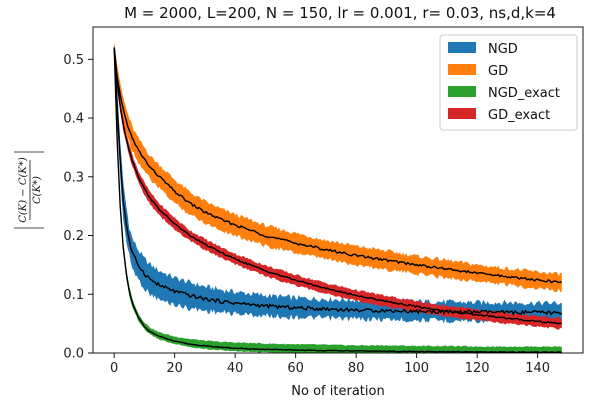  I want to click on x-tick-label: 80, so click(356, 368).